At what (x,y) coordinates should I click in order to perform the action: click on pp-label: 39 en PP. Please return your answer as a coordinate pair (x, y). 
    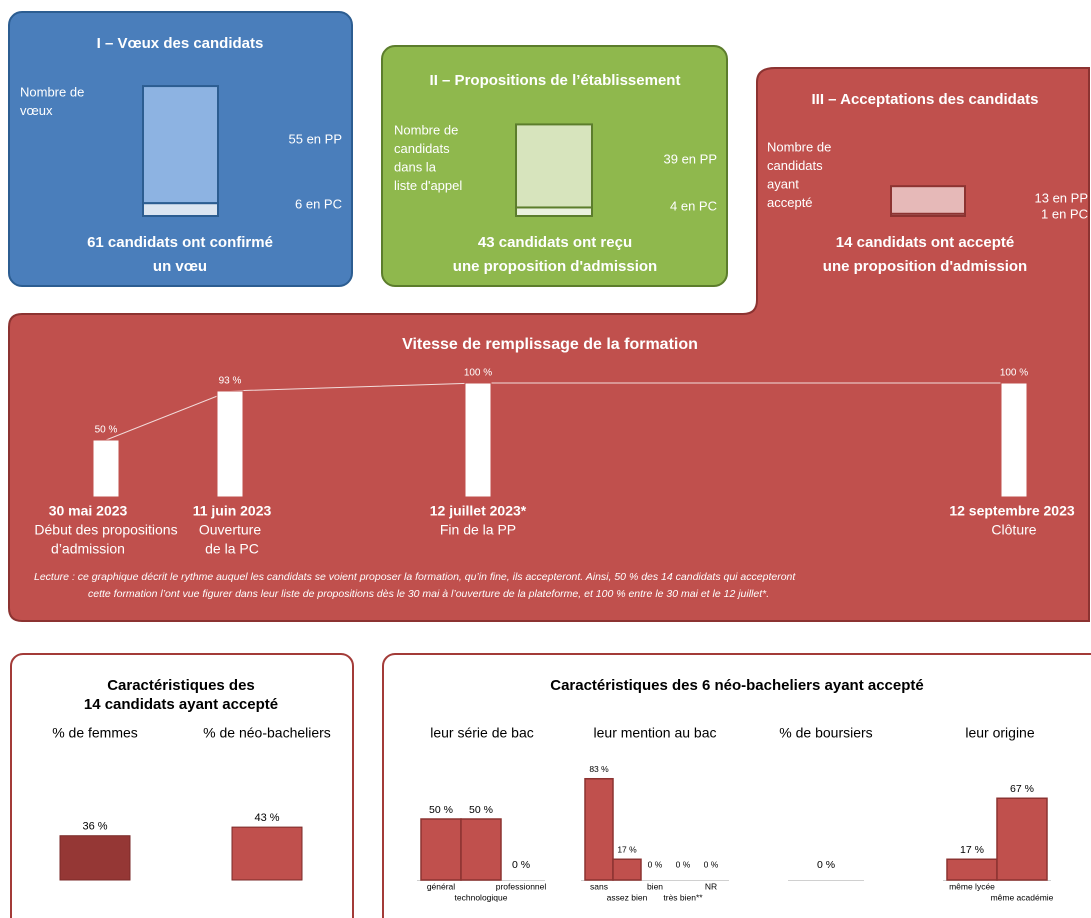
    Looking at the image, I should click on (691, 158).